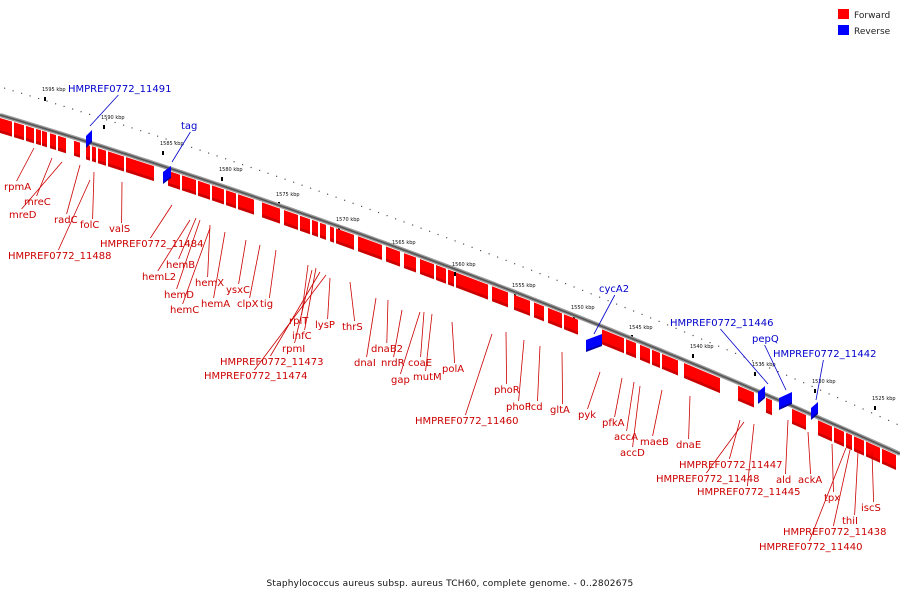 The height and width of the screenshot is (600, 900). What do you see at coordinates (66, 220) in the screenshot?
I see `gene-label-radC: radC` at bounding box center [66, 220].